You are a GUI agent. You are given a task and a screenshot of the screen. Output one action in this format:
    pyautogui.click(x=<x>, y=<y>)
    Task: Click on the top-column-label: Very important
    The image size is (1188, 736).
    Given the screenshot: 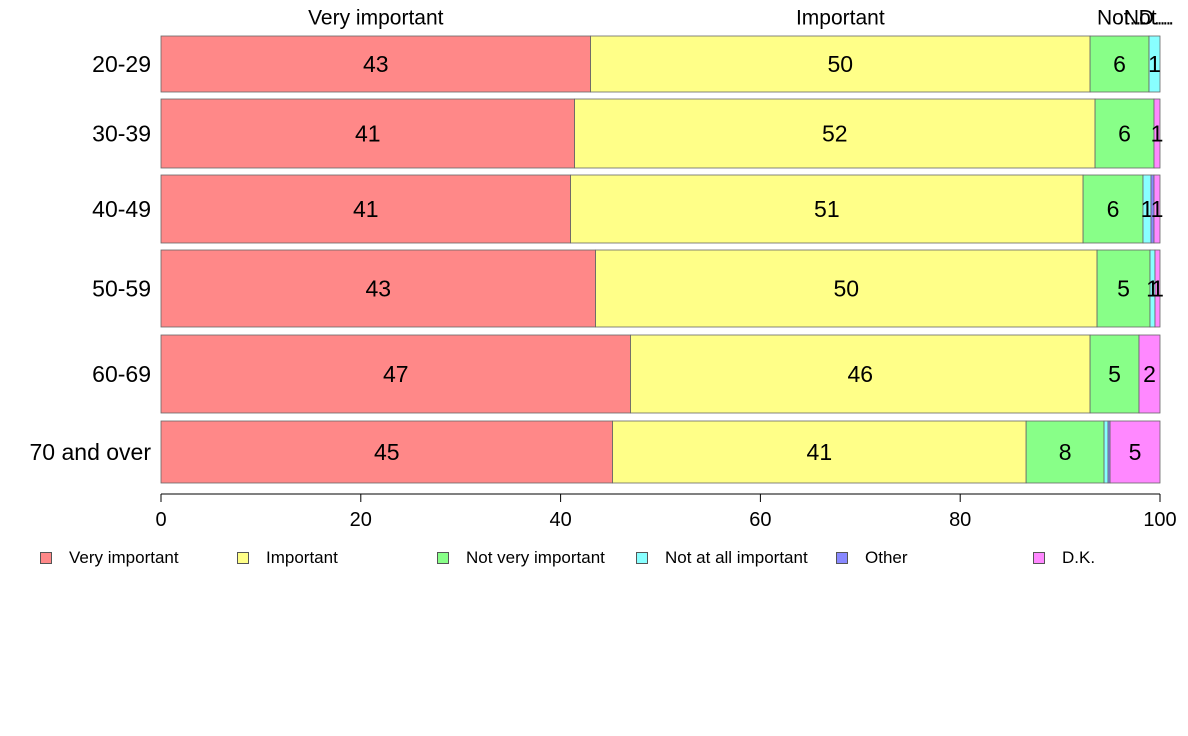 What is the action you would take?
    pyautogui.click(x=376, y=18)
    